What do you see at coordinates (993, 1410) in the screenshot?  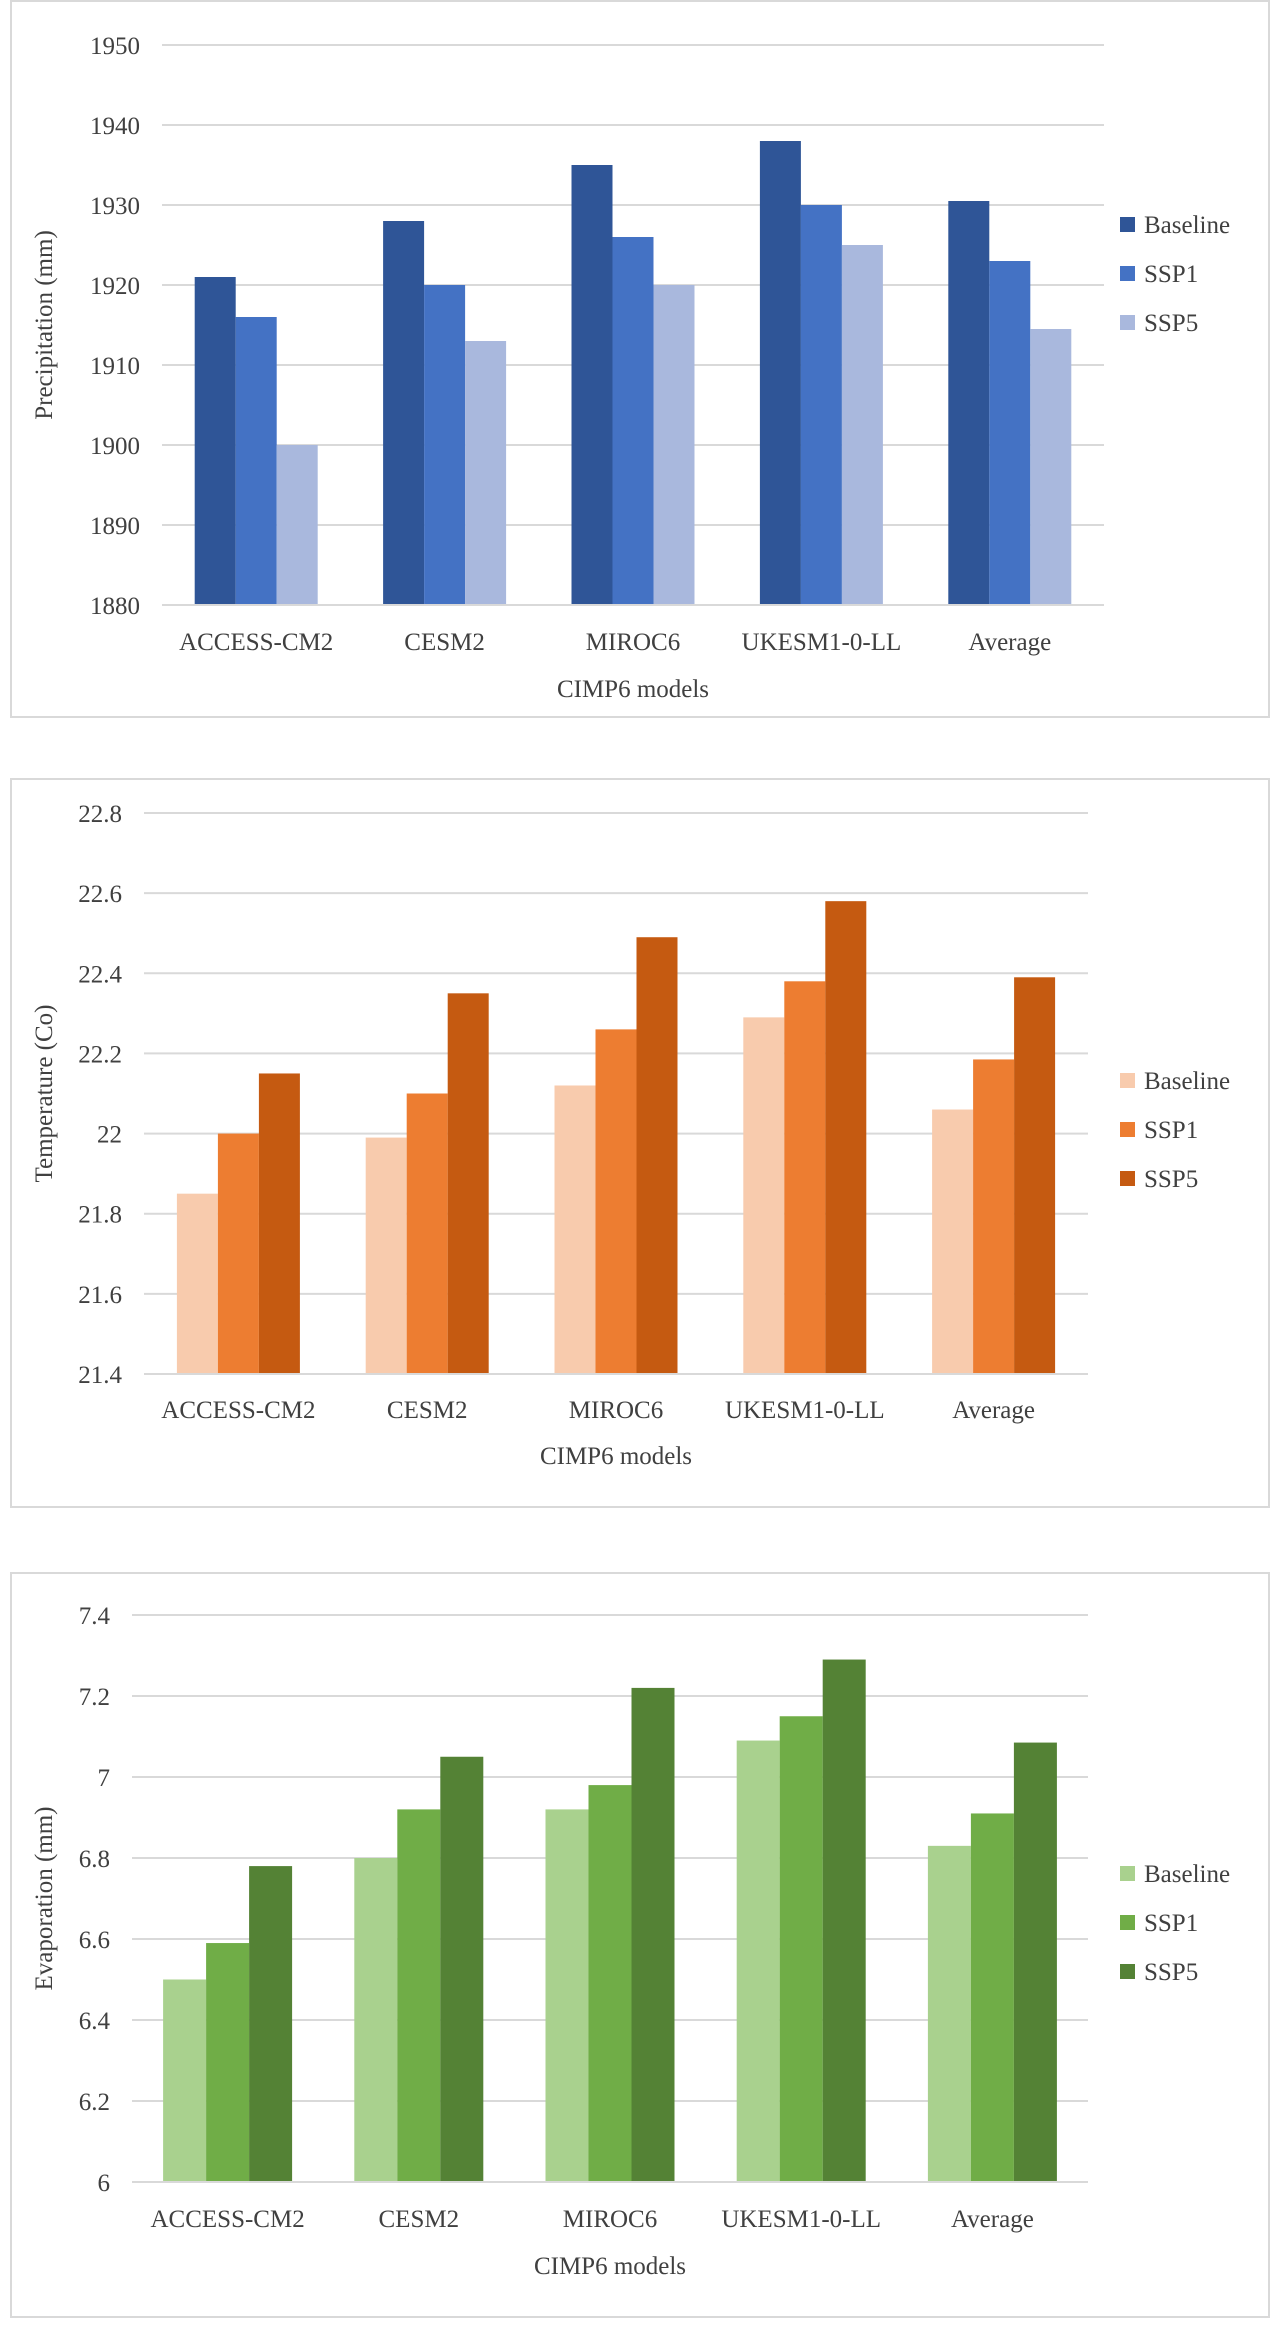 I see `temperature-x-category-label: Average` at bounding box center [993, 1410].